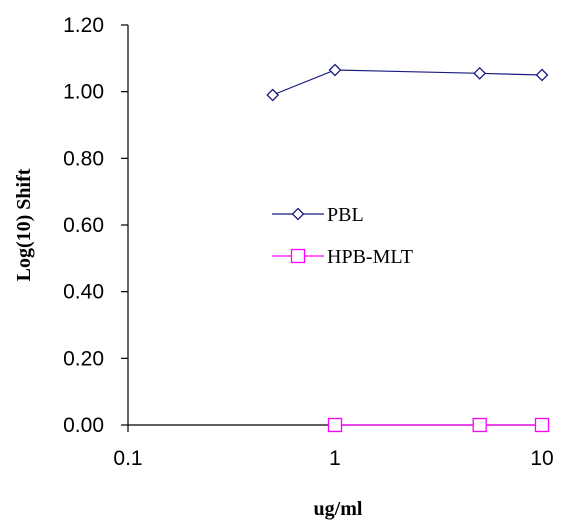 This screenshot has width=566, height=521. I want to click on y-tick-label: 1.20, so click(83, 25).